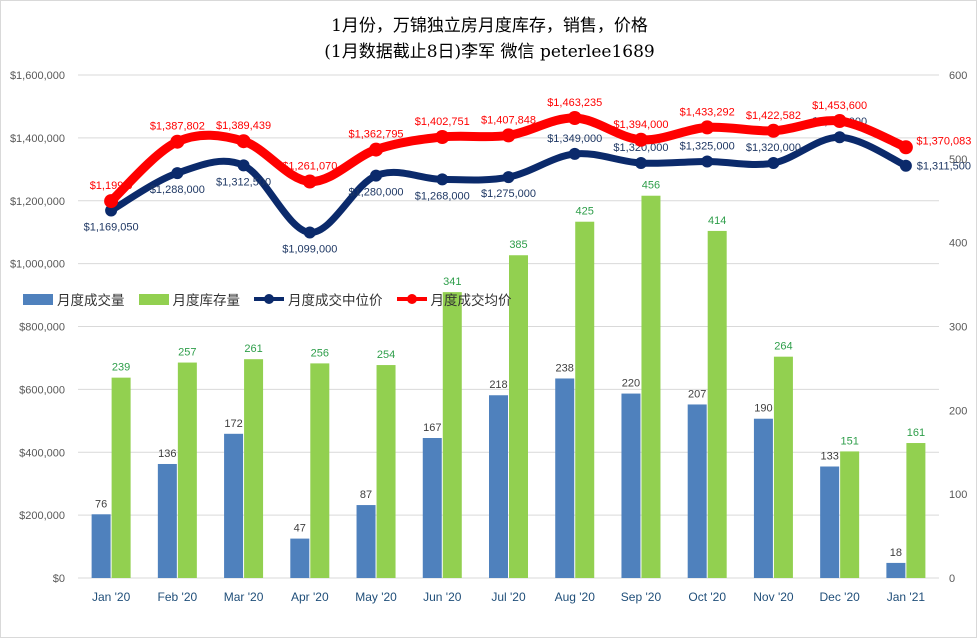  Describe the element at coordinates (574, 139) in the screenshot. I see `median-price-label: $1,349,000` at that location.